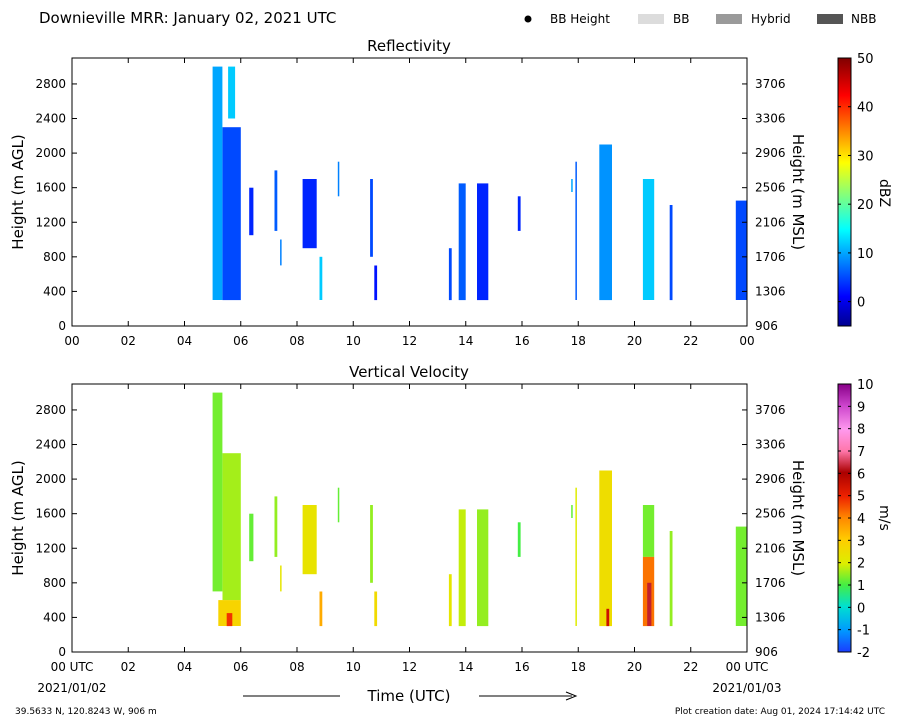 The image size is (900, 725). What do you see at coordinates (770, 583) in the screenshot?
I see `y-right-tick-label: 1706` at bounding box center [770, 583].